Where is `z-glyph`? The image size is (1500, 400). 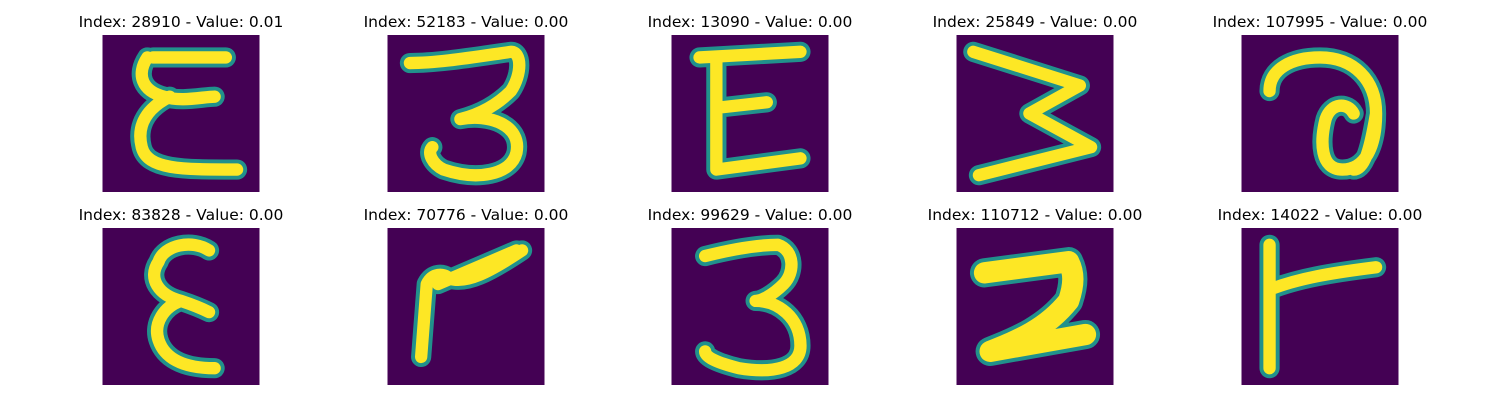
z-glyph is located at coordinates (1035, 306).